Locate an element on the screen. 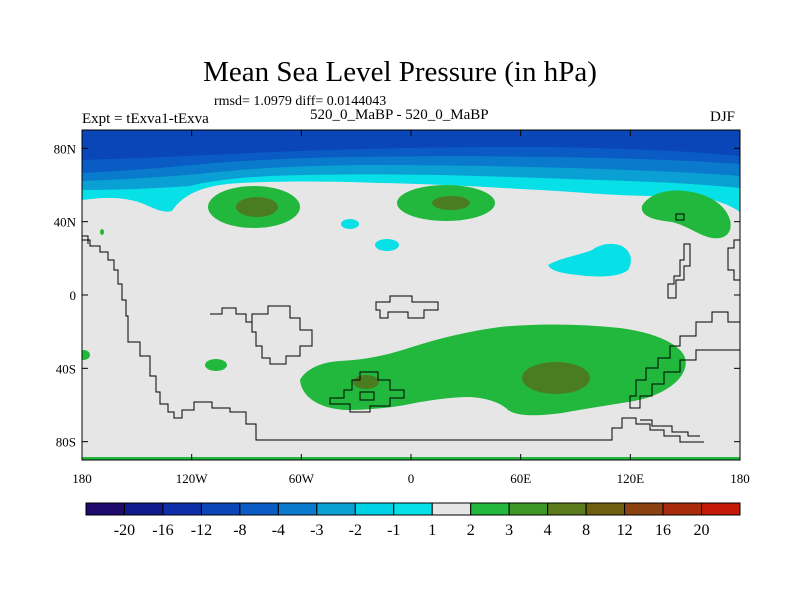 This screenshot has height=600, width=800. arctic-band-darkblue is located at coordinates (411, 145).